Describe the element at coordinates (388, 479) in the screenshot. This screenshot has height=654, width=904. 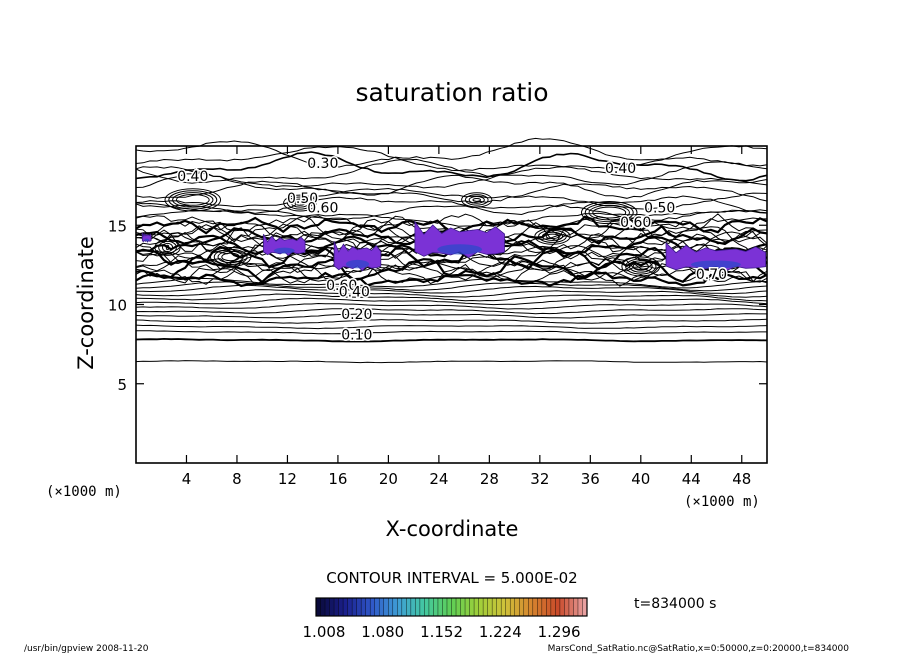
I see `x-tick-label: 20` at that location.